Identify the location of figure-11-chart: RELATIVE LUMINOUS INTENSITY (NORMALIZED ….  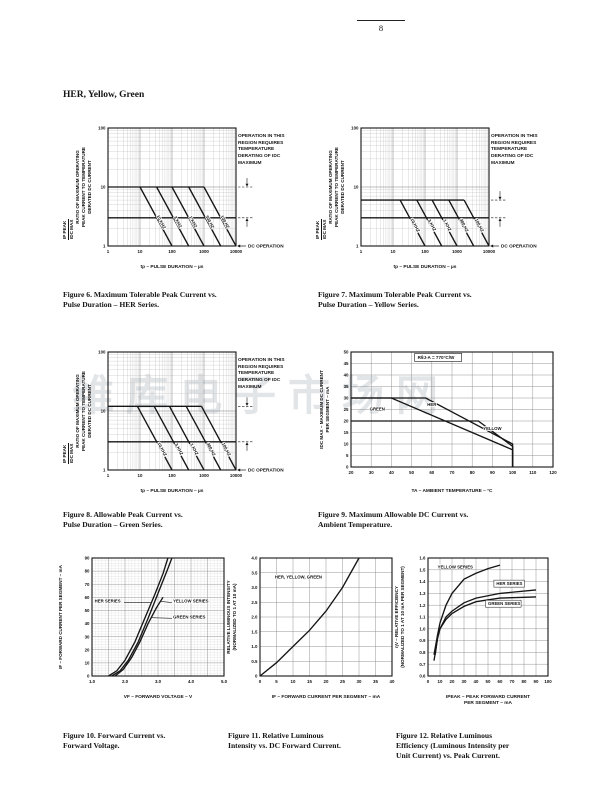
(311, 635).